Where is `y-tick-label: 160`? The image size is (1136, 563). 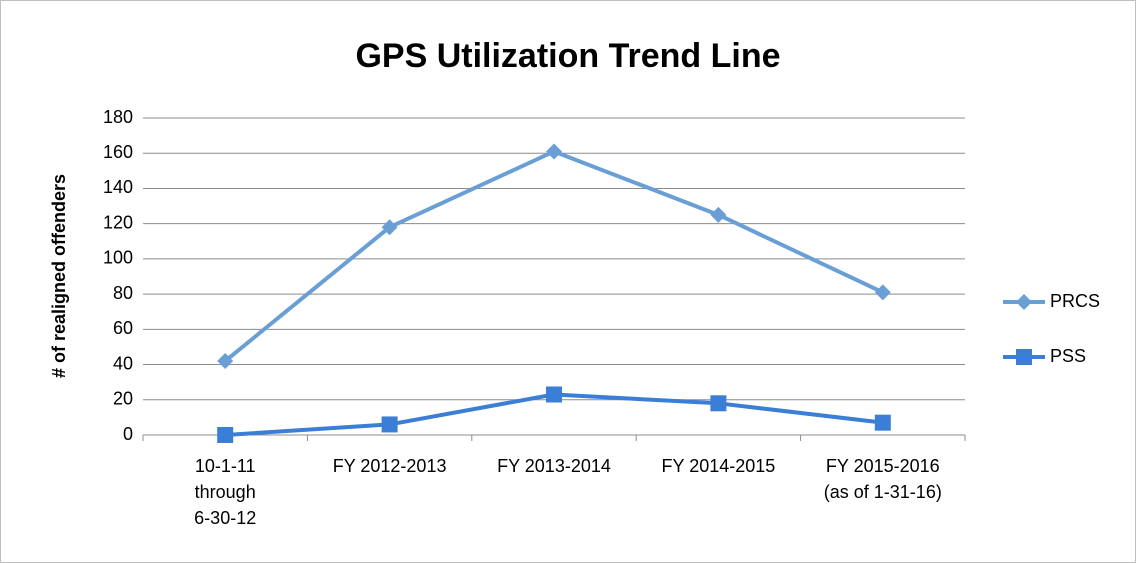 y-tick-label: 160 is located at coordinates (118, 152).